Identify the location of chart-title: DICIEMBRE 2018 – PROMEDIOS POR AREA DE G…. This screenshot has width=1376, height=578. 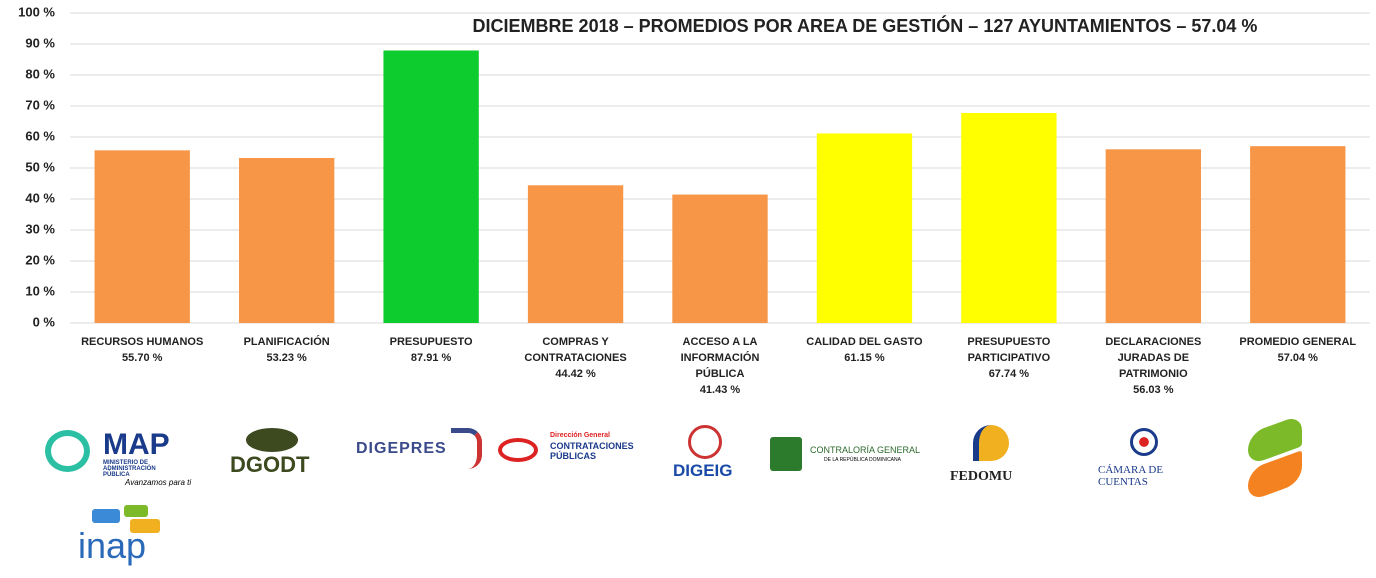
(865, 25).